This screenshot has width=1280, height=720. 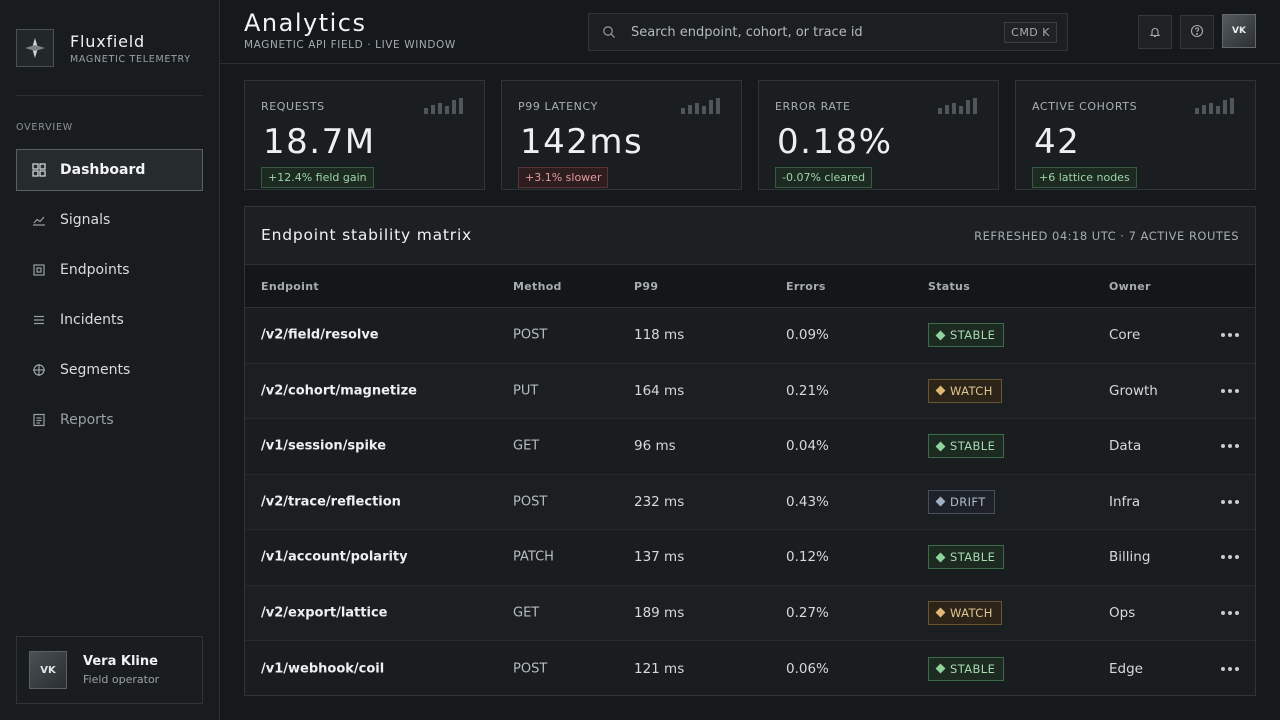 I want to click on kpi-value: 0.18%, so click(x=835, y=142).